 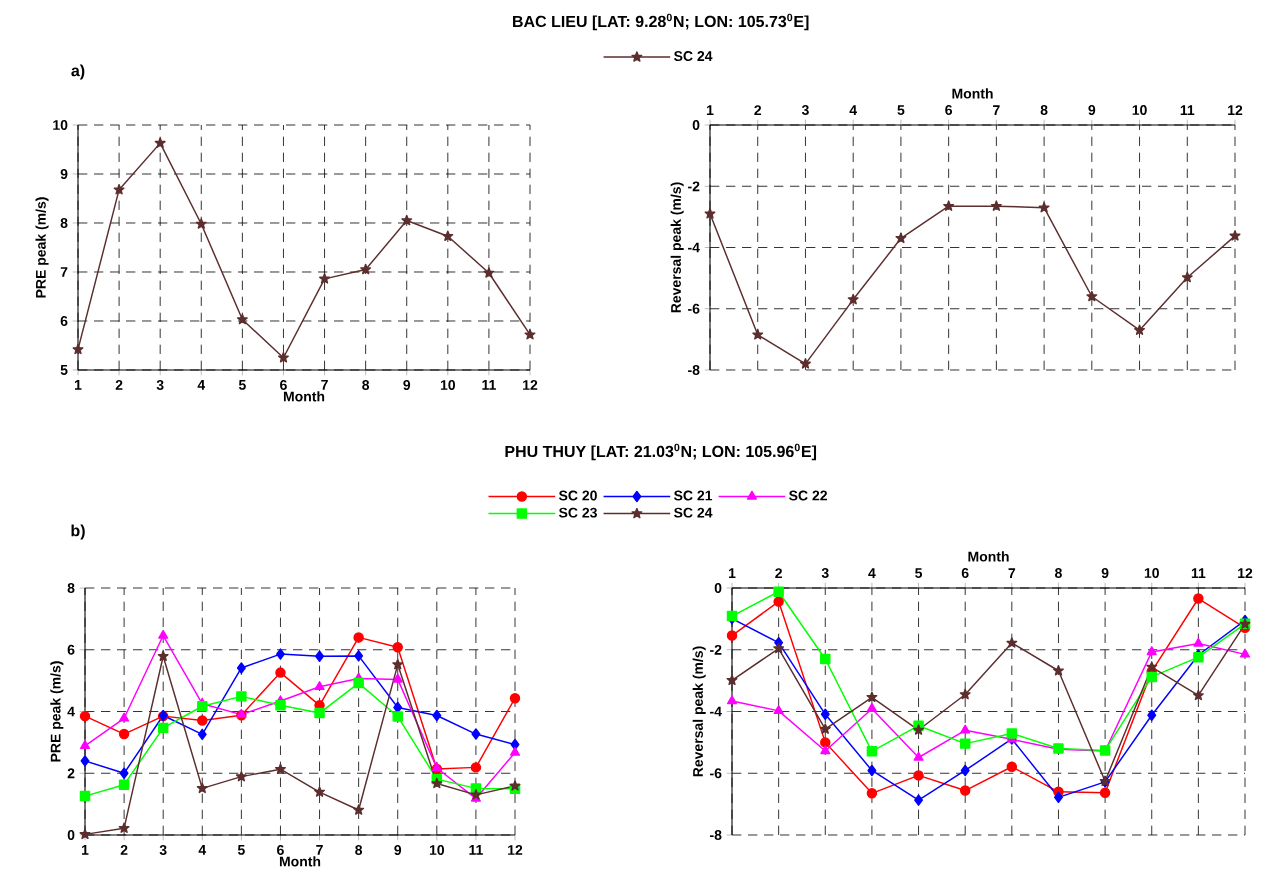 I want to click on y-tick-label: 10, so click(x=60, y=125).